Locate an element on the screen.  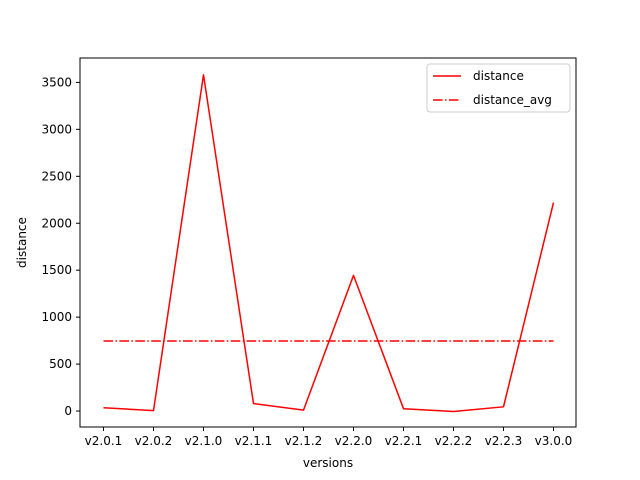
x-tick-label: v2.2.3 is located at coordinates (504, 441).